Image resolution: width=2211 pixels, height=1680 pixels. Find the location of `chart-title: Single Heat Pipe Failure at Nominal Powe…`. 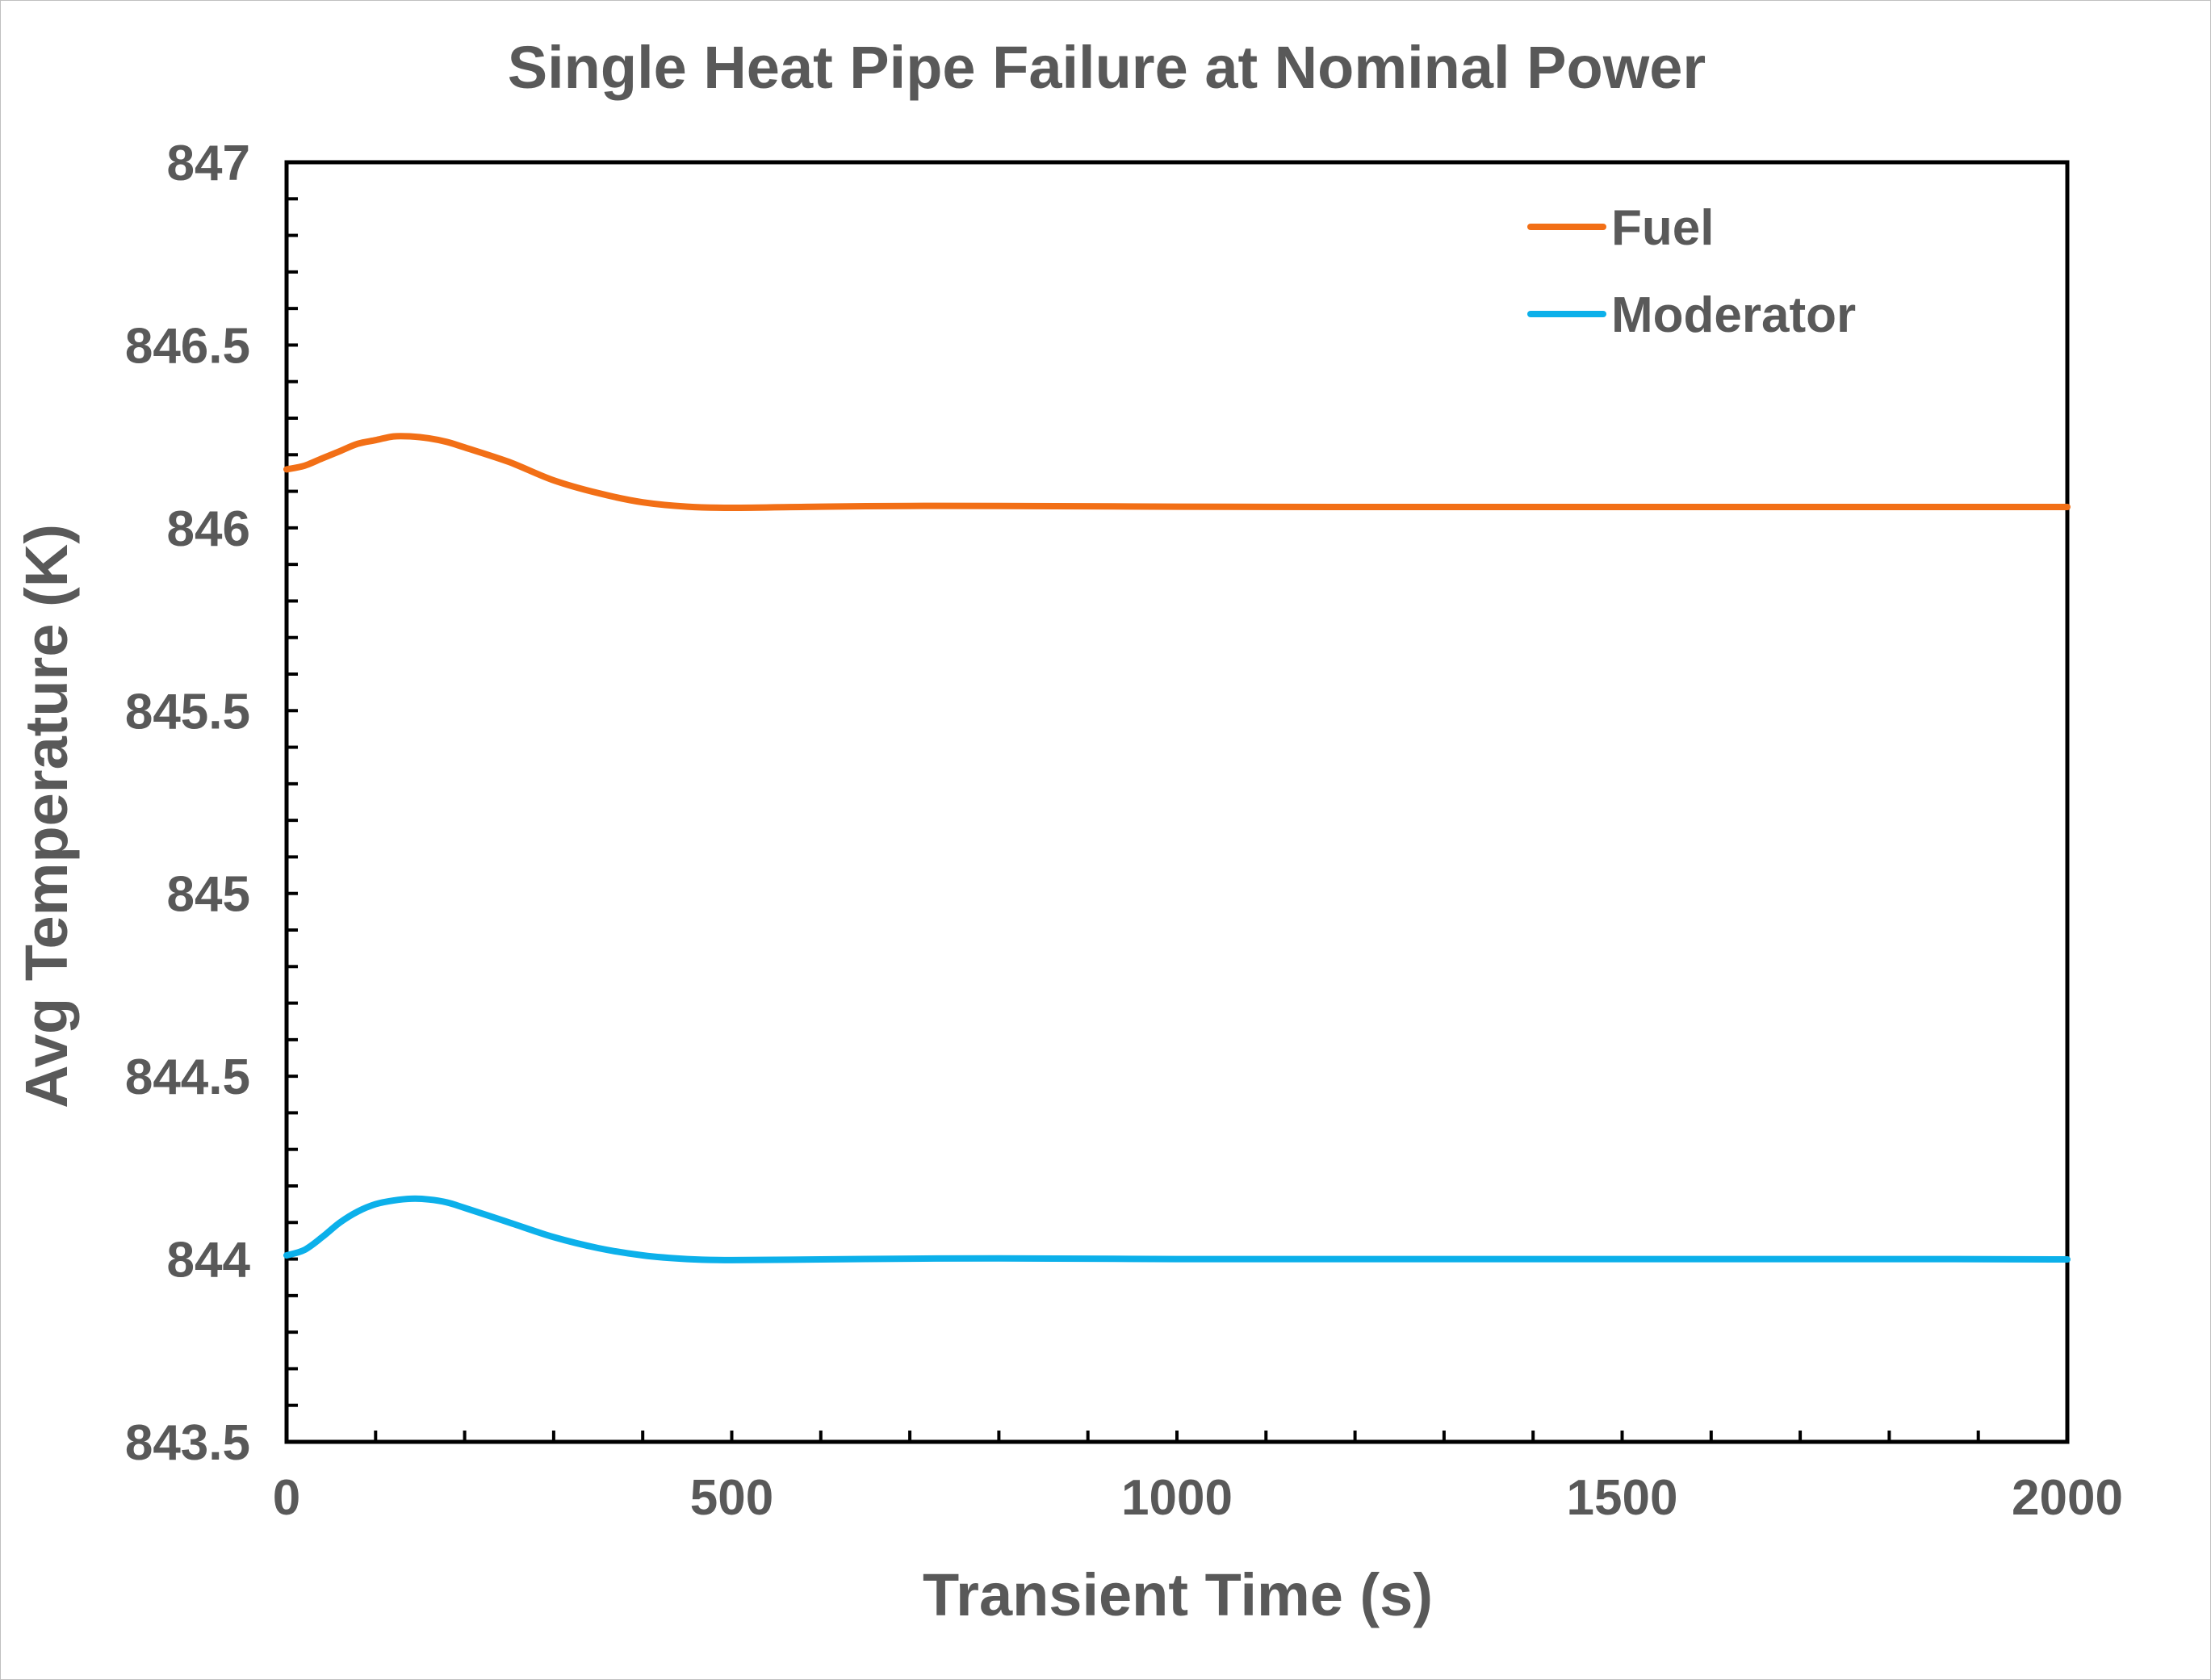

chart-title: Single Heat Pipe Failure at Nominal Powe… is located at coordinates (1107, 67).